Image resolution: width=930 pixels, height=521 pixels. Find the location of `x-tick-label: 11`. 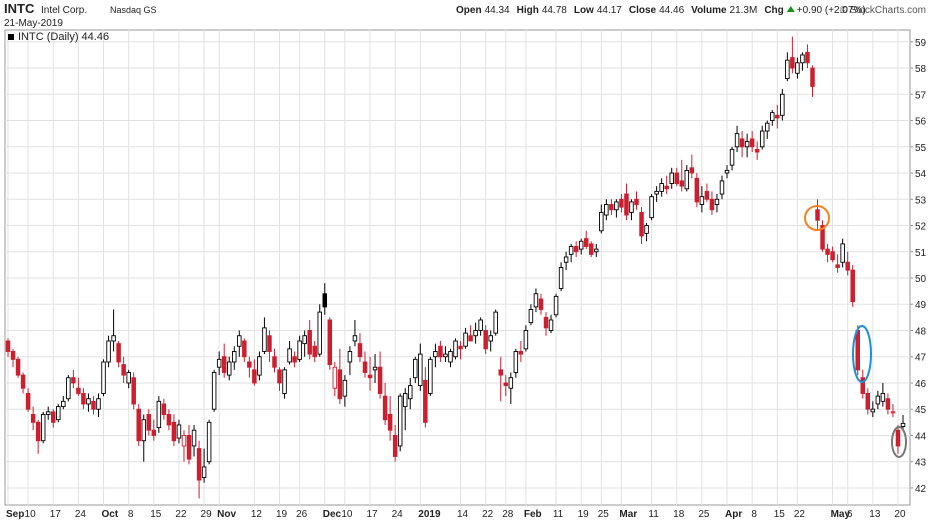

x-tick-label: 11 is located at coordinates (653, 514).